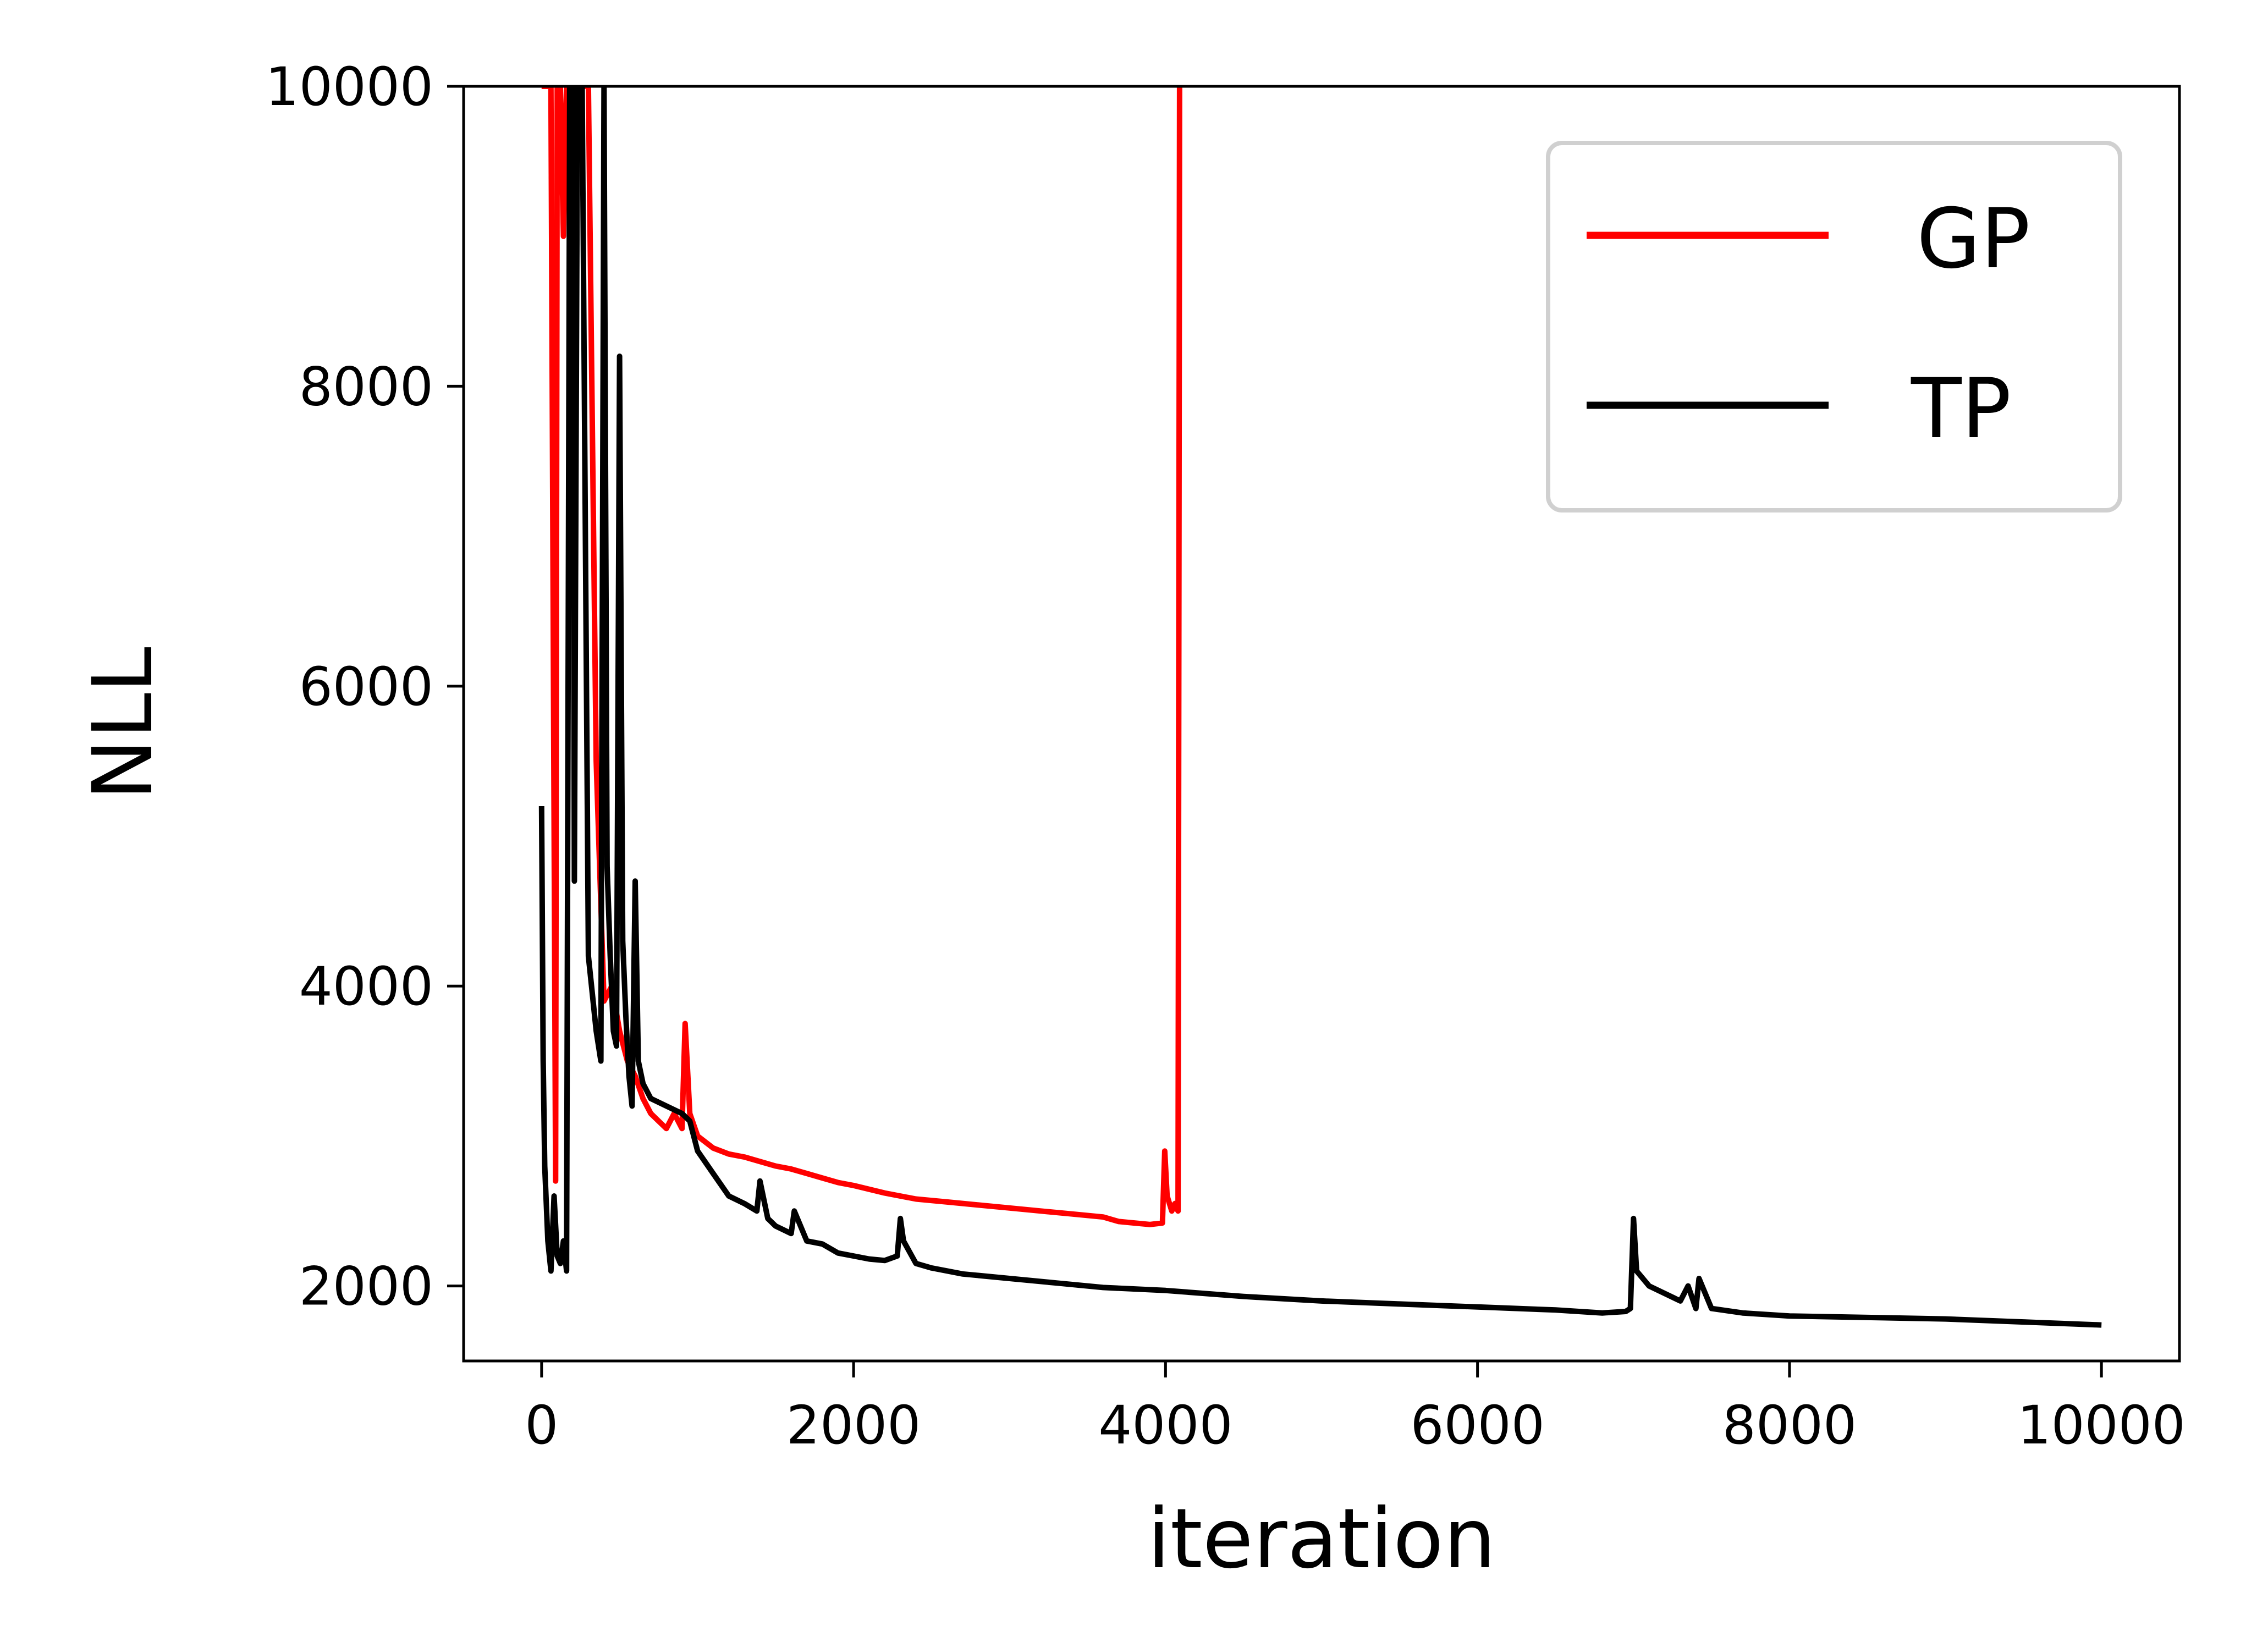  I want to click on x-tick-label: 2000, so click(853, 1425).